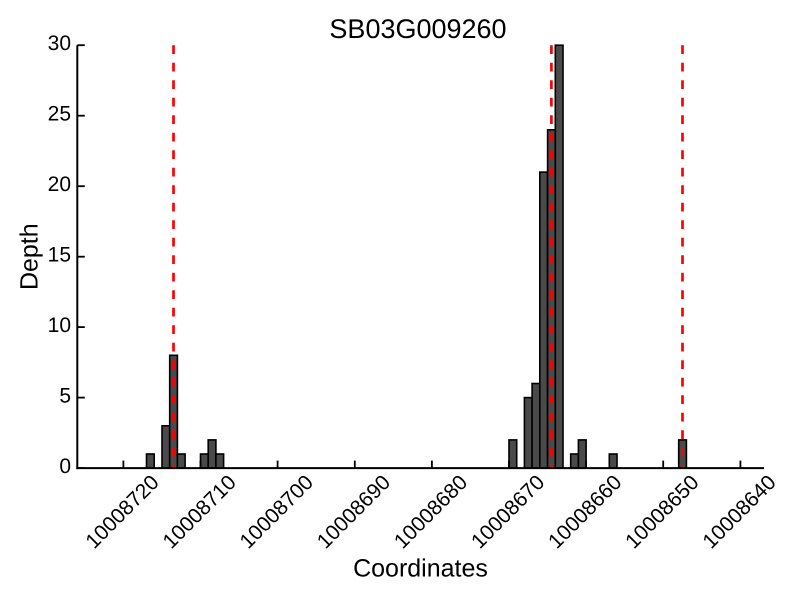 The height and width of the screenshot is (600, 800). Describe the element at coordinates (59, 184) in the screenshot. I see `svg-text: 20` at that location.